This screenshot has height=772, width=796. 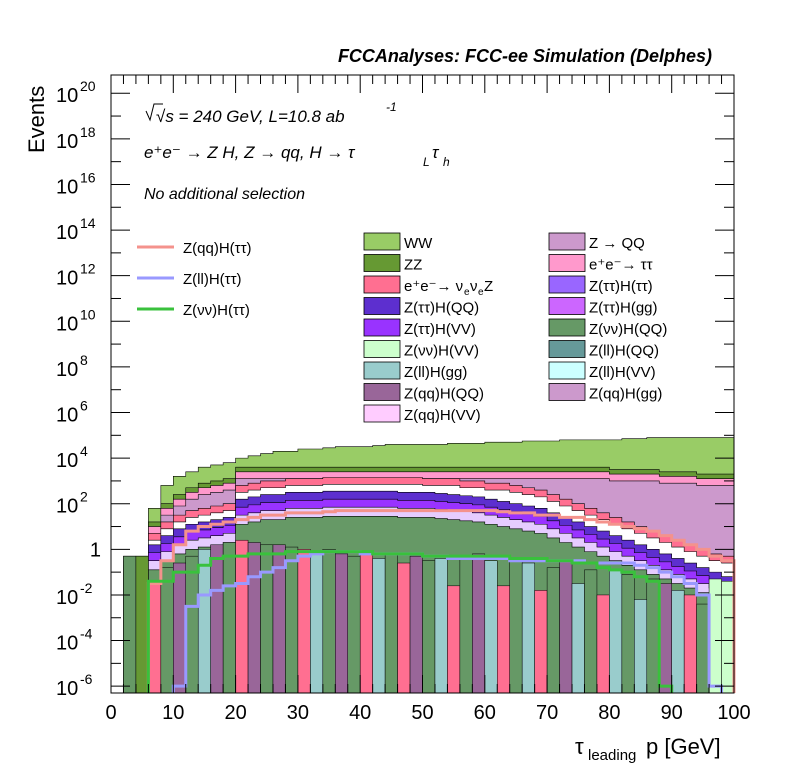 I want to click on process-sub-h: h, so click(x=446, y=162).